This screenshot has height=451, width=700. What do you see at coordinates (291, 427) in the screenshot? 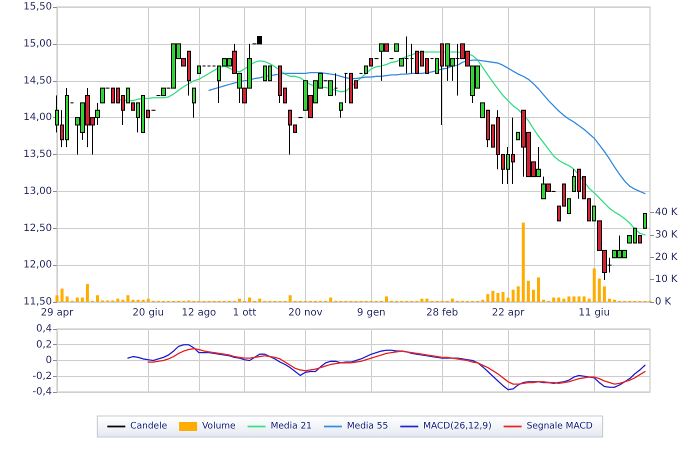
I see `legend-label: Media 21` at bounding box center [291, 427].